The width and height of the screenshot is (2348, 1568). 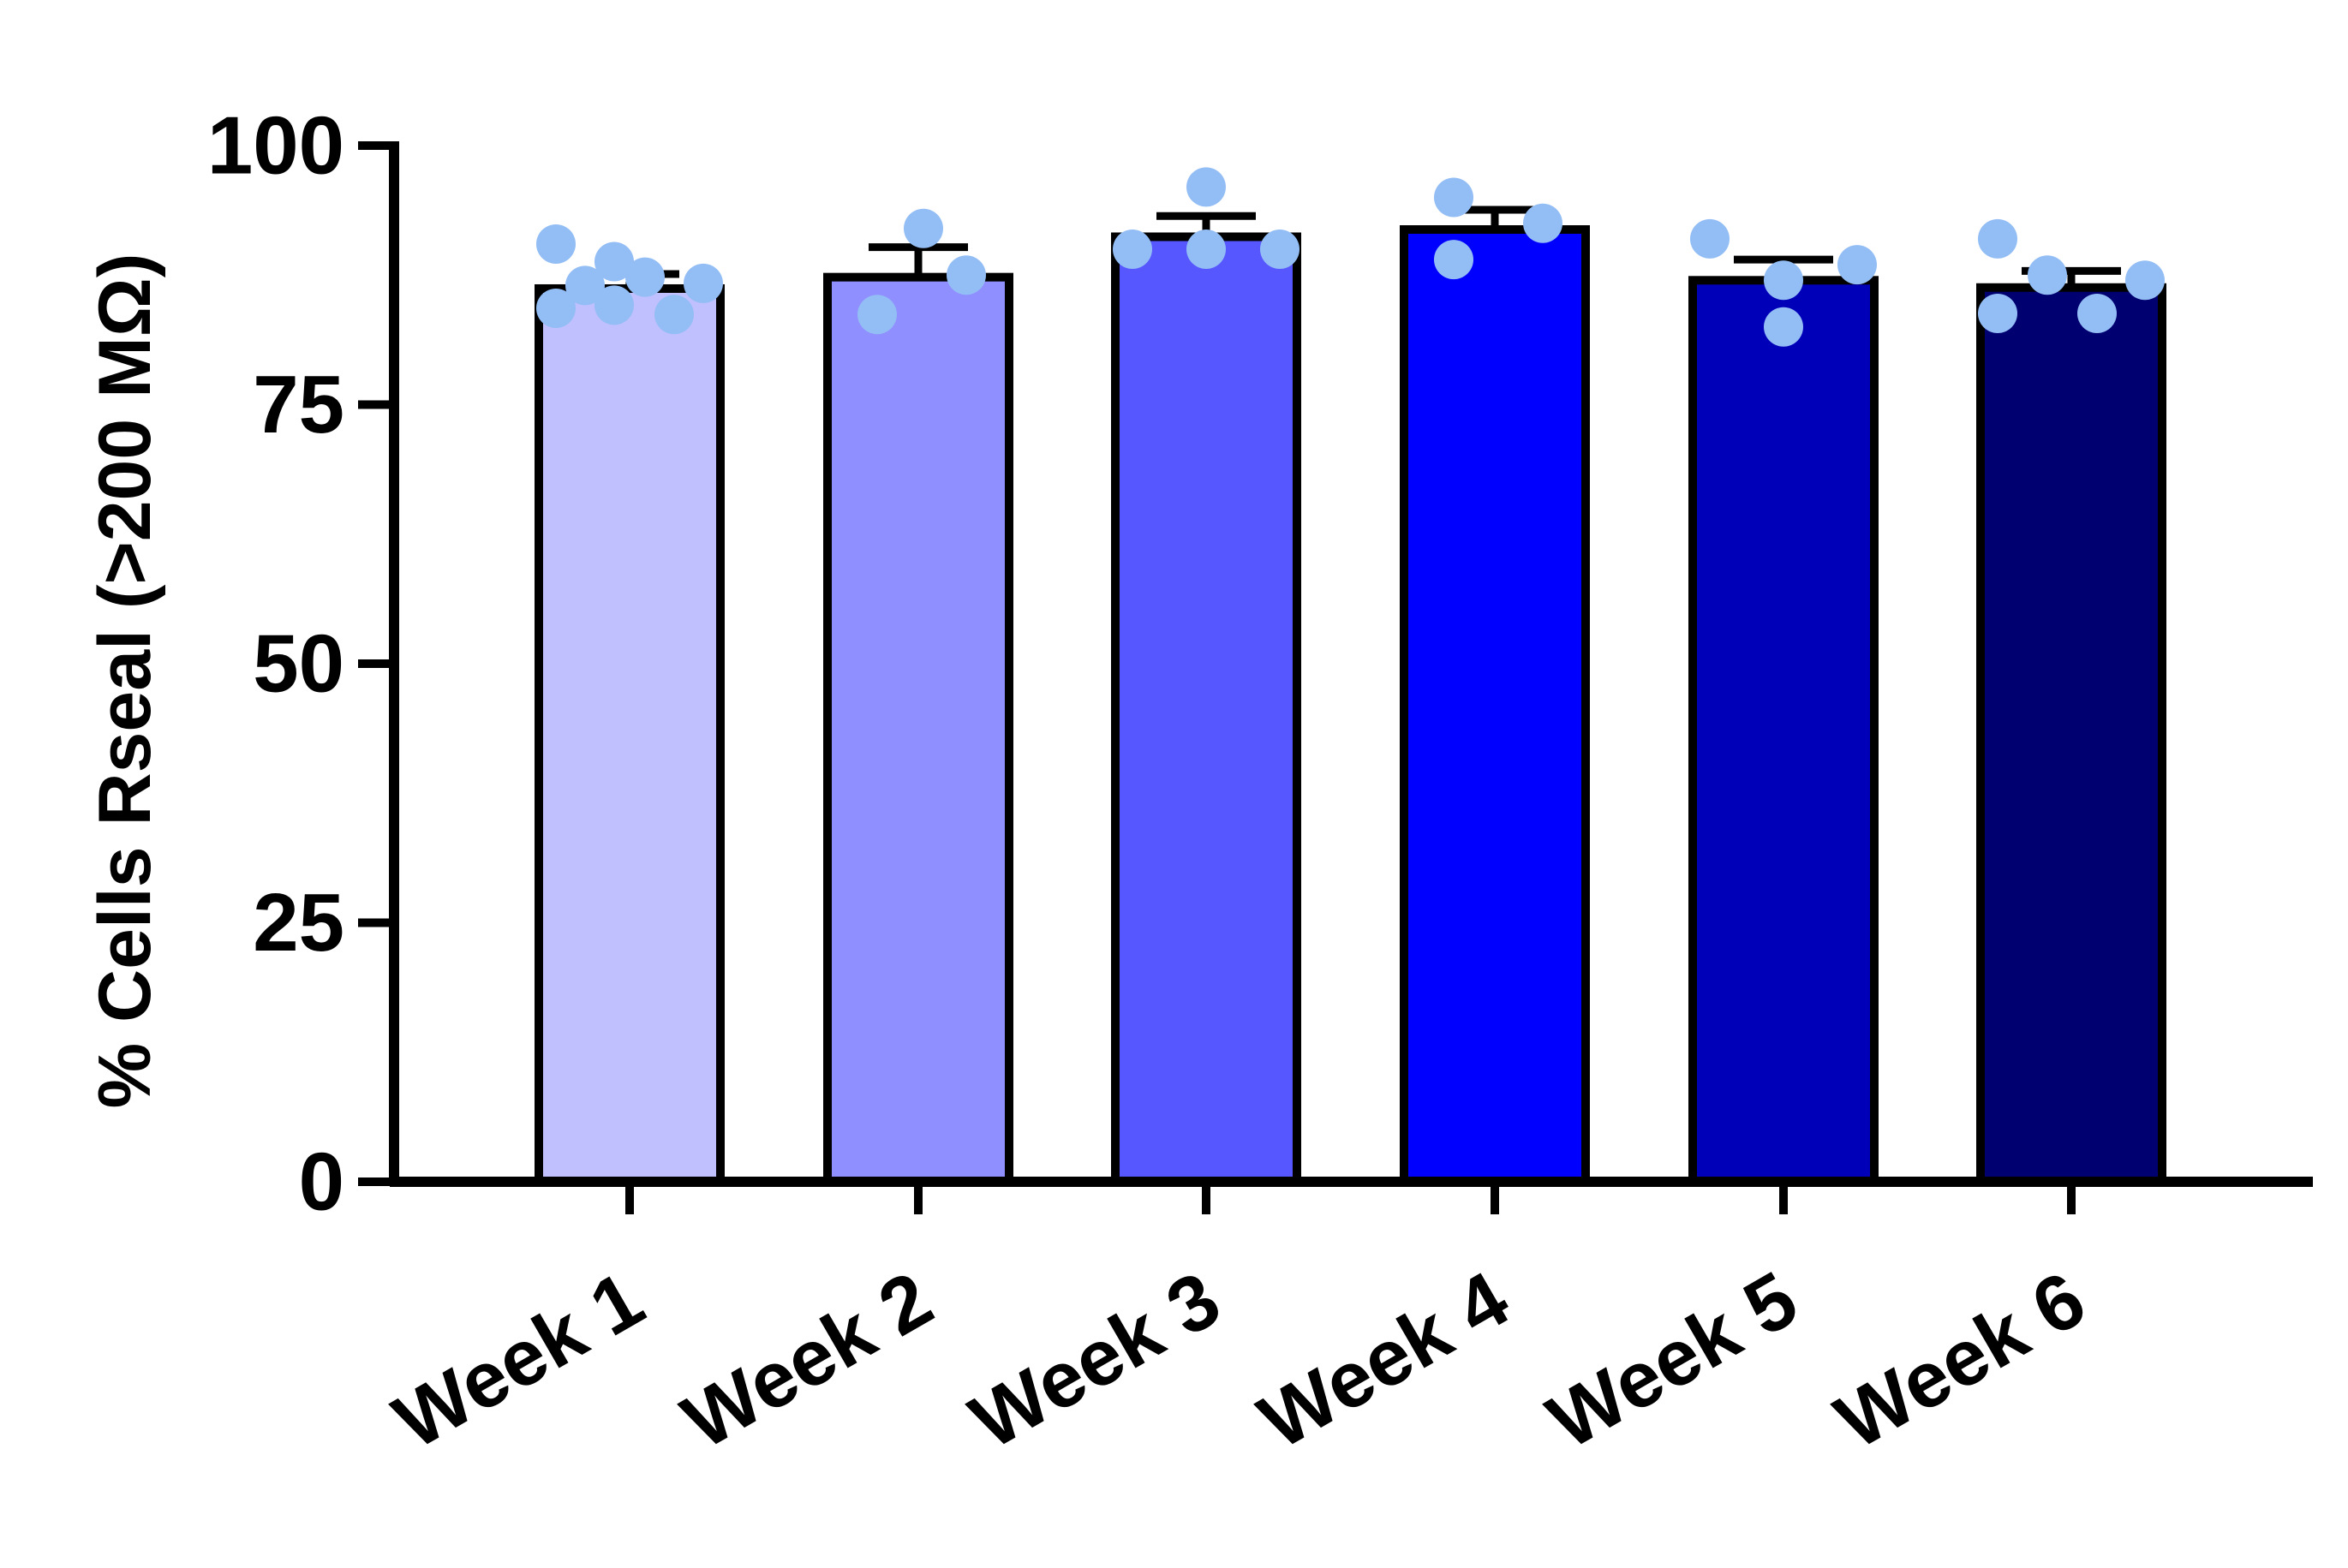 I want to click on x-tick-label: Week 4, so click(x=1384, y=1360).